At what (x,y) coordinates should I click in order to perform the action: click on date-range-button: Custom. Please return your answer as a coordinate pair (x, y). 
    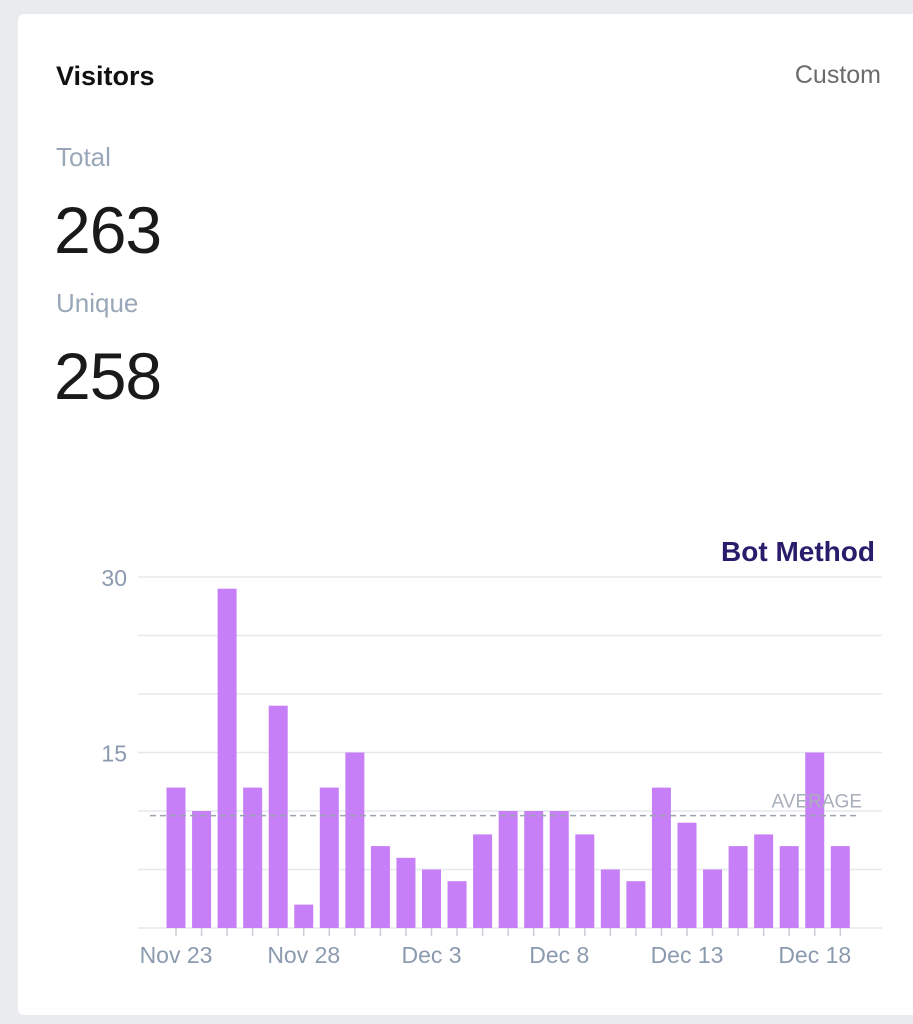
    Looking at the image, I should click on (837, 75).